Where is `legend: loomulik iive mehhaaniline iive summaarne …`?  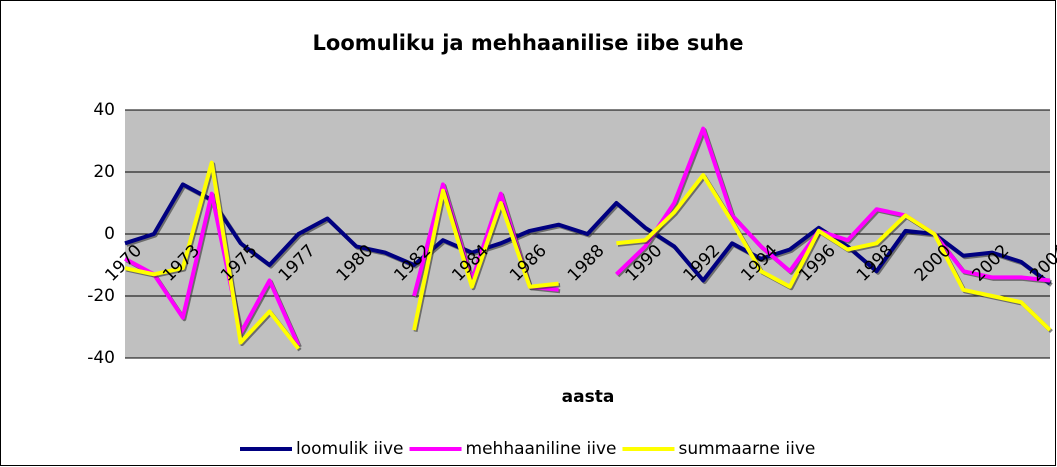 legend: loomulik iive mehhaaniline iive summaarne … is located at coordinates (527, 449).